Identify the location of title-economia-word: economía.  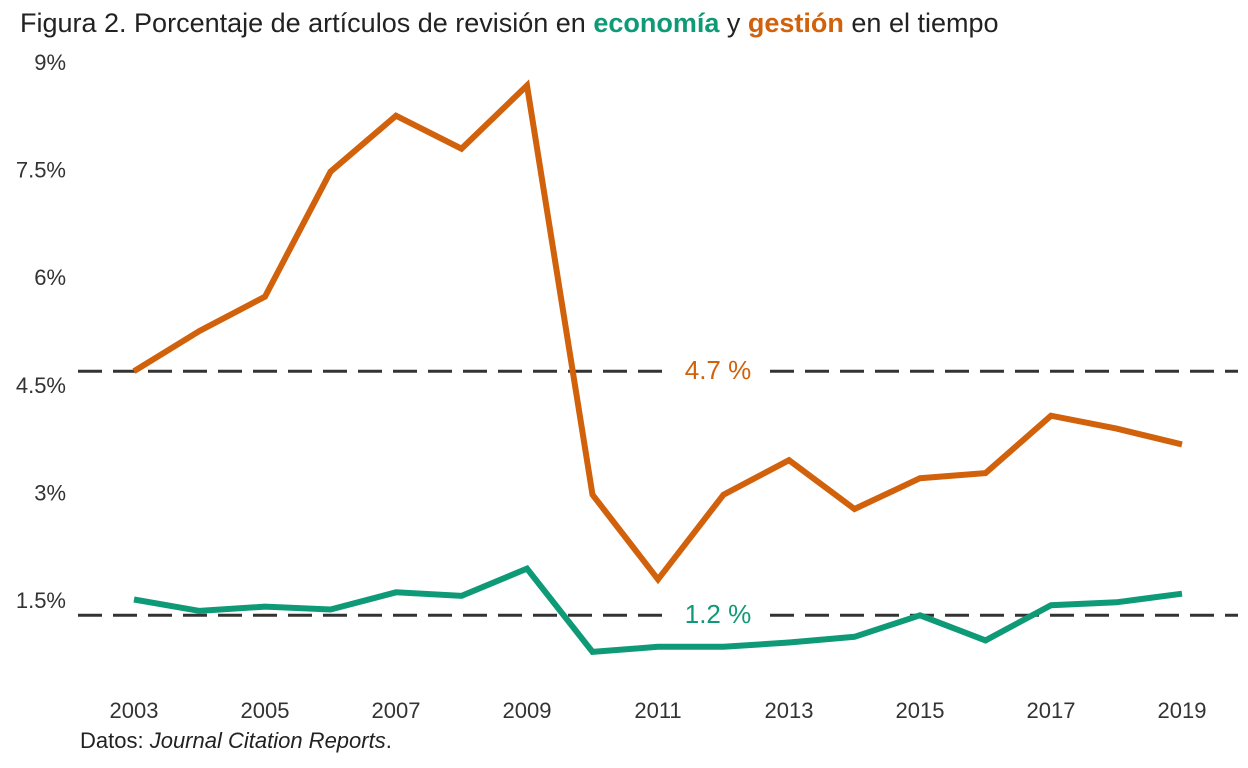
(656, 23).